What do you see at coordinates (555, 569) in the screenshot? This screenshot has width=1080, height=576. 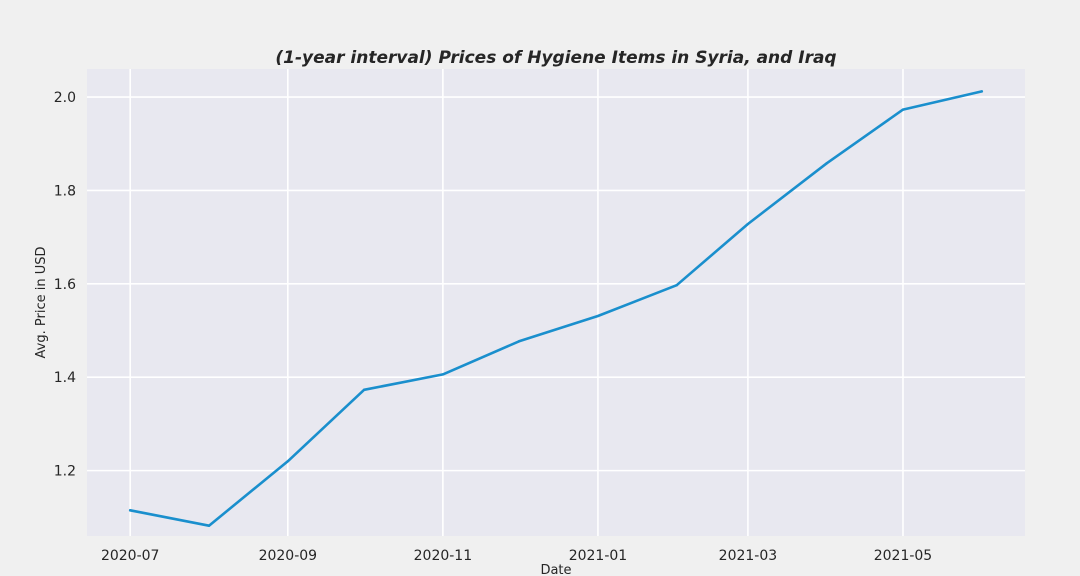 I see `x-axis-label: Date` at bounding box center [555, 569].